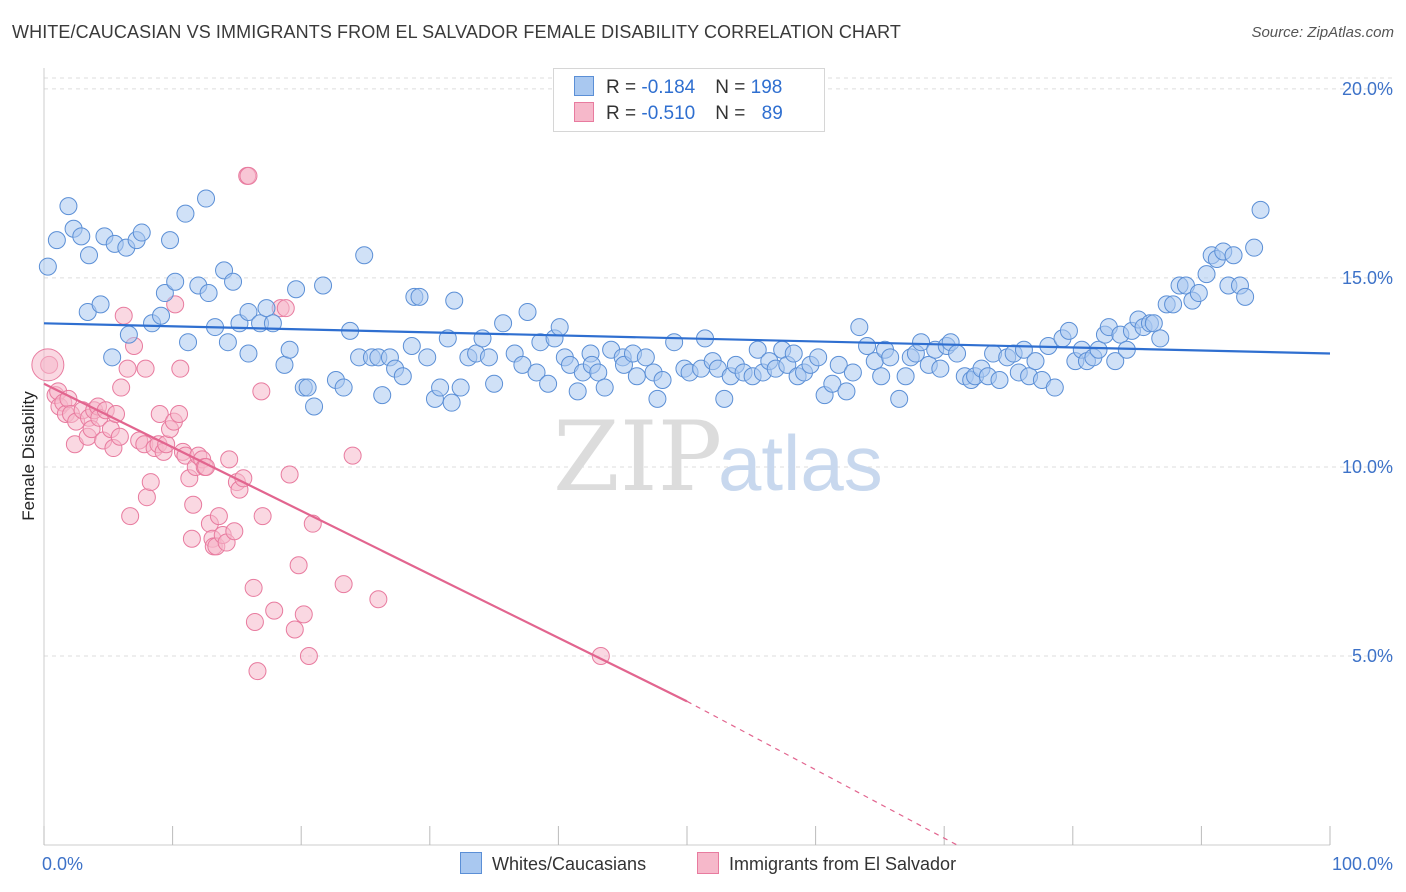  What do you see at coordinates (826, 863) in the screenshot?
I see `bottom-legend-el-salvador: Immigrants from El Salvador` at bounding box center [826, 863].